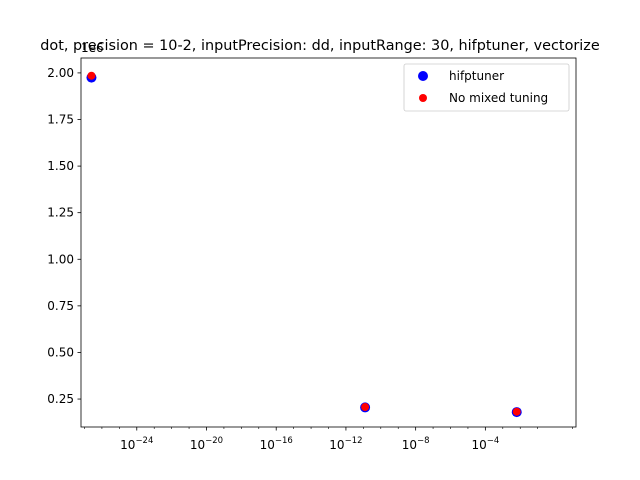  I want to click on y-tick-label: 2.00, so click(60, 73).